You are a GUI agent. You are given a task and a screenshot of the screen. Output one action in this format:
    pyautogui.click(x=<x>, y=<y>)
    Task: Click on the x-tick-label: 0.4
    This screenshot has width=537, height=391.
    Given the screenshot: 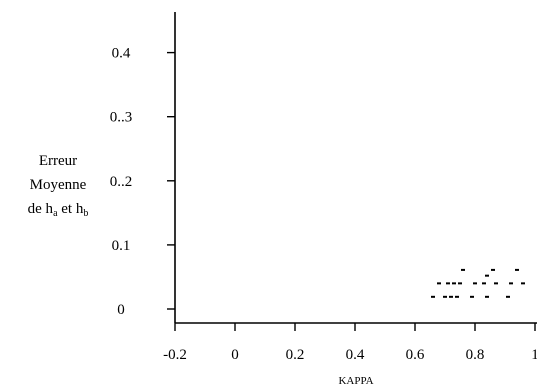 What is the action you would take?
    pyautogui.click(x=355, y=355)
    